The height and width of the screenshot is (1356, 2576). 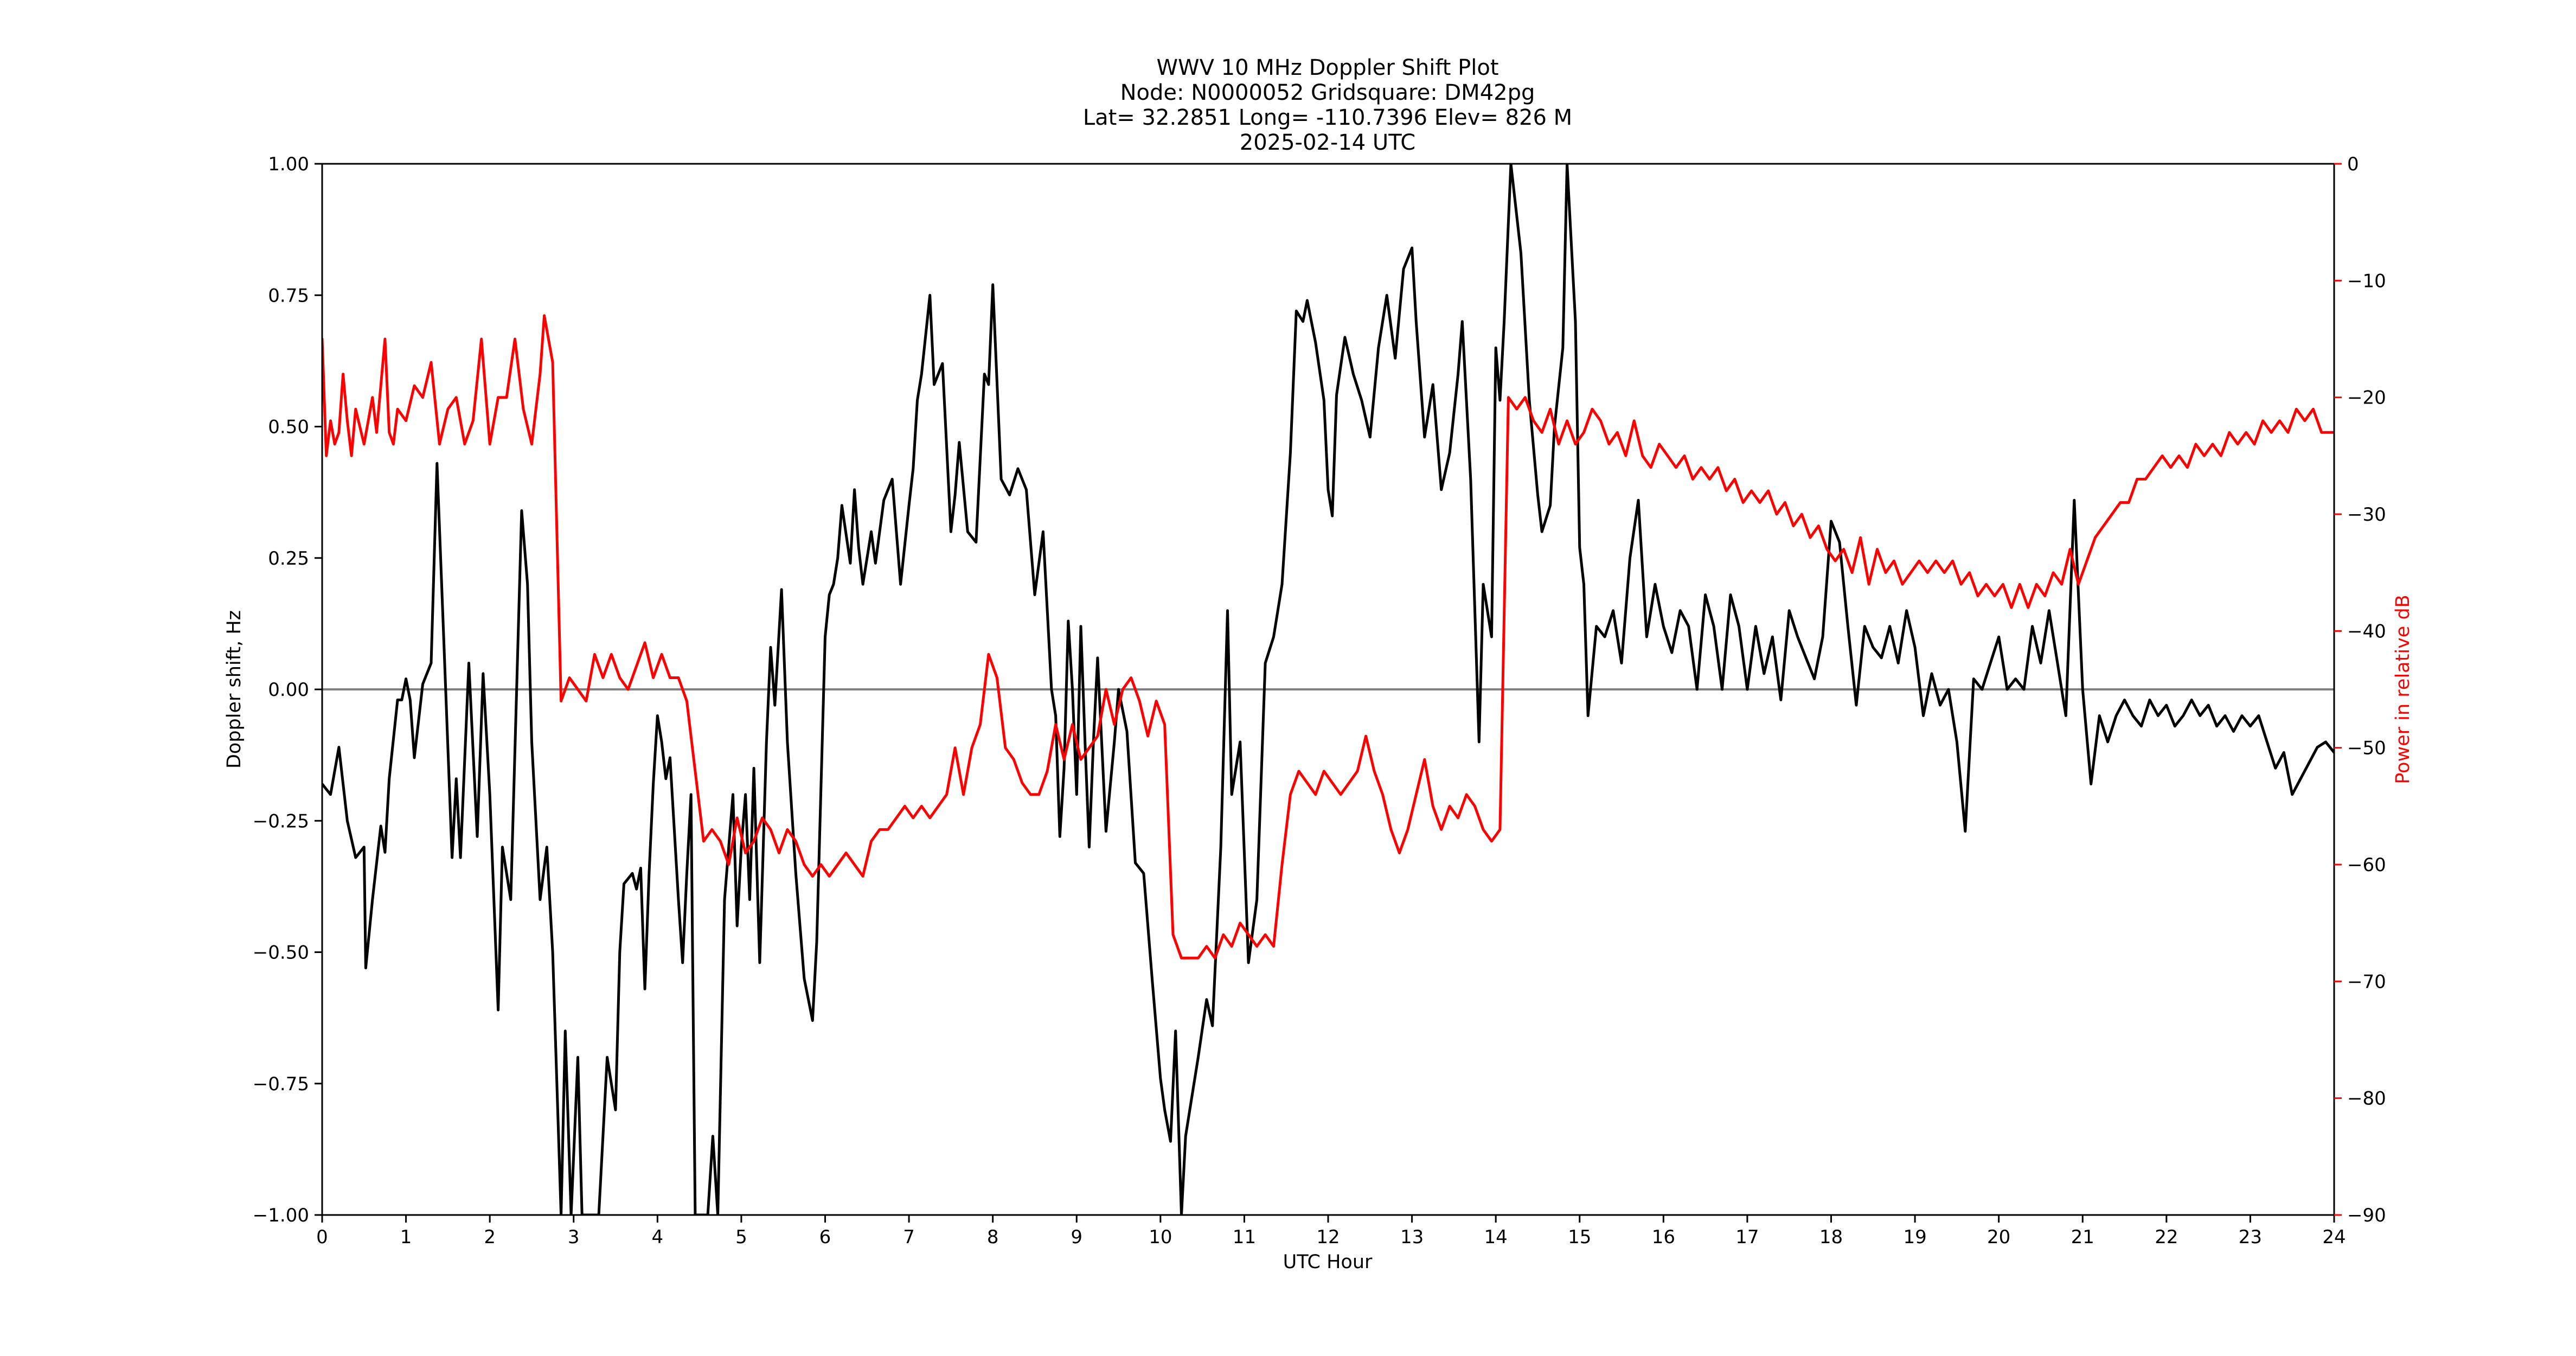 I want to click on y-right-tick-label: −20, so click(x=2366, y=398).